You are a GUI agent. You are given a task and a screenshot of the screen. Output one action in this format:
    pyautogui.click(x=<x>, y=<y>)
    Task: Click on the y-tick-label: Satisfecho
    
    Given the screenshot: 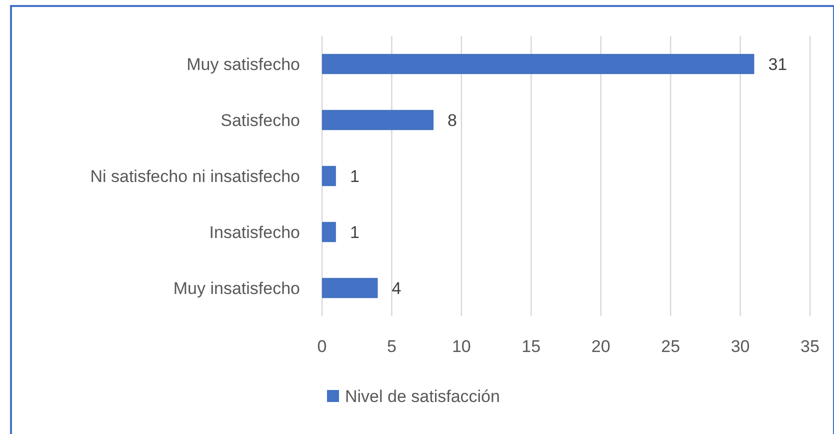 What is the action you would take?
    pyautogui.click(x=260, y=120)
    